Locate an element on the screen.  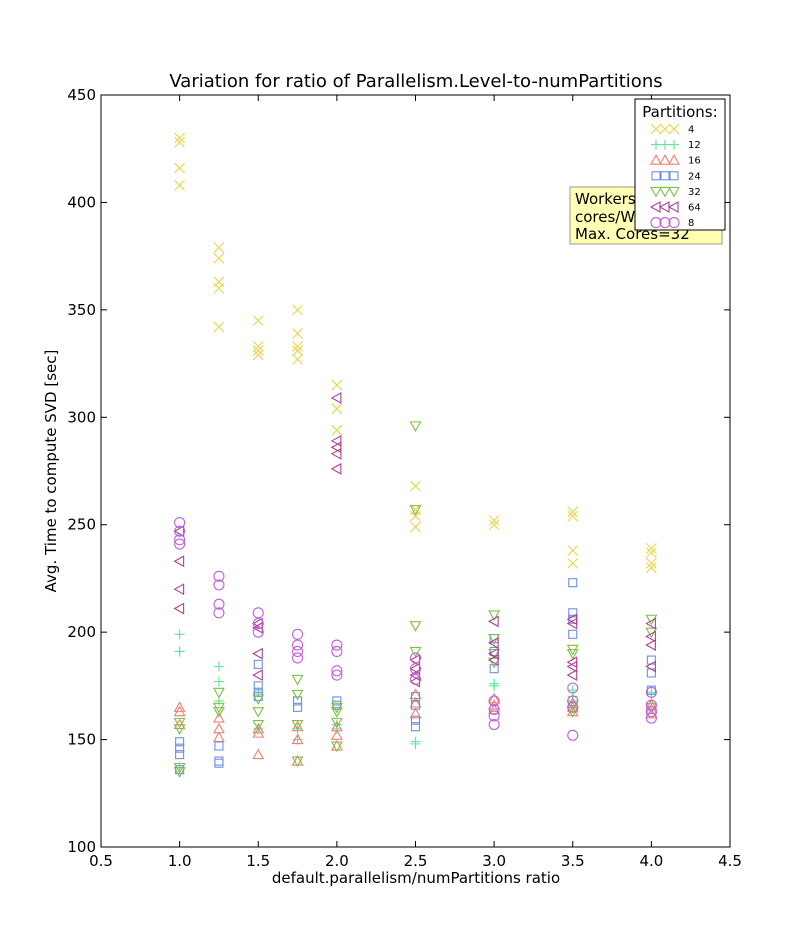
y-tick-label: 250 is located at coordinates (81, 525).